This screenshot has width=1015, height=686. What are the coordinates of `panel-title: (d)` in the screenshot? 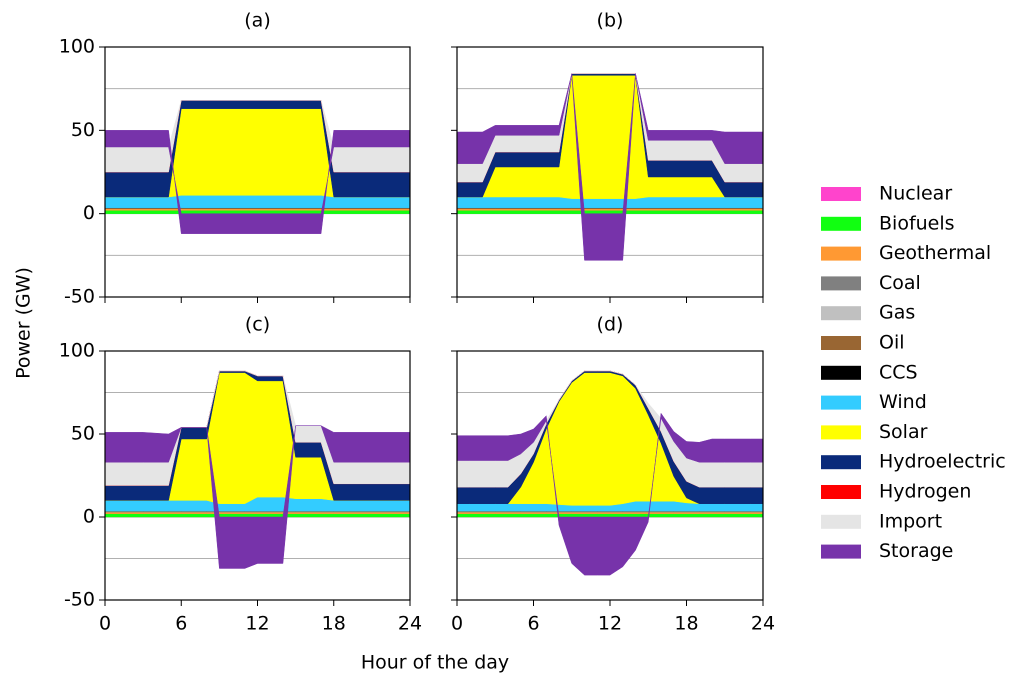 It's located at (610, 325).